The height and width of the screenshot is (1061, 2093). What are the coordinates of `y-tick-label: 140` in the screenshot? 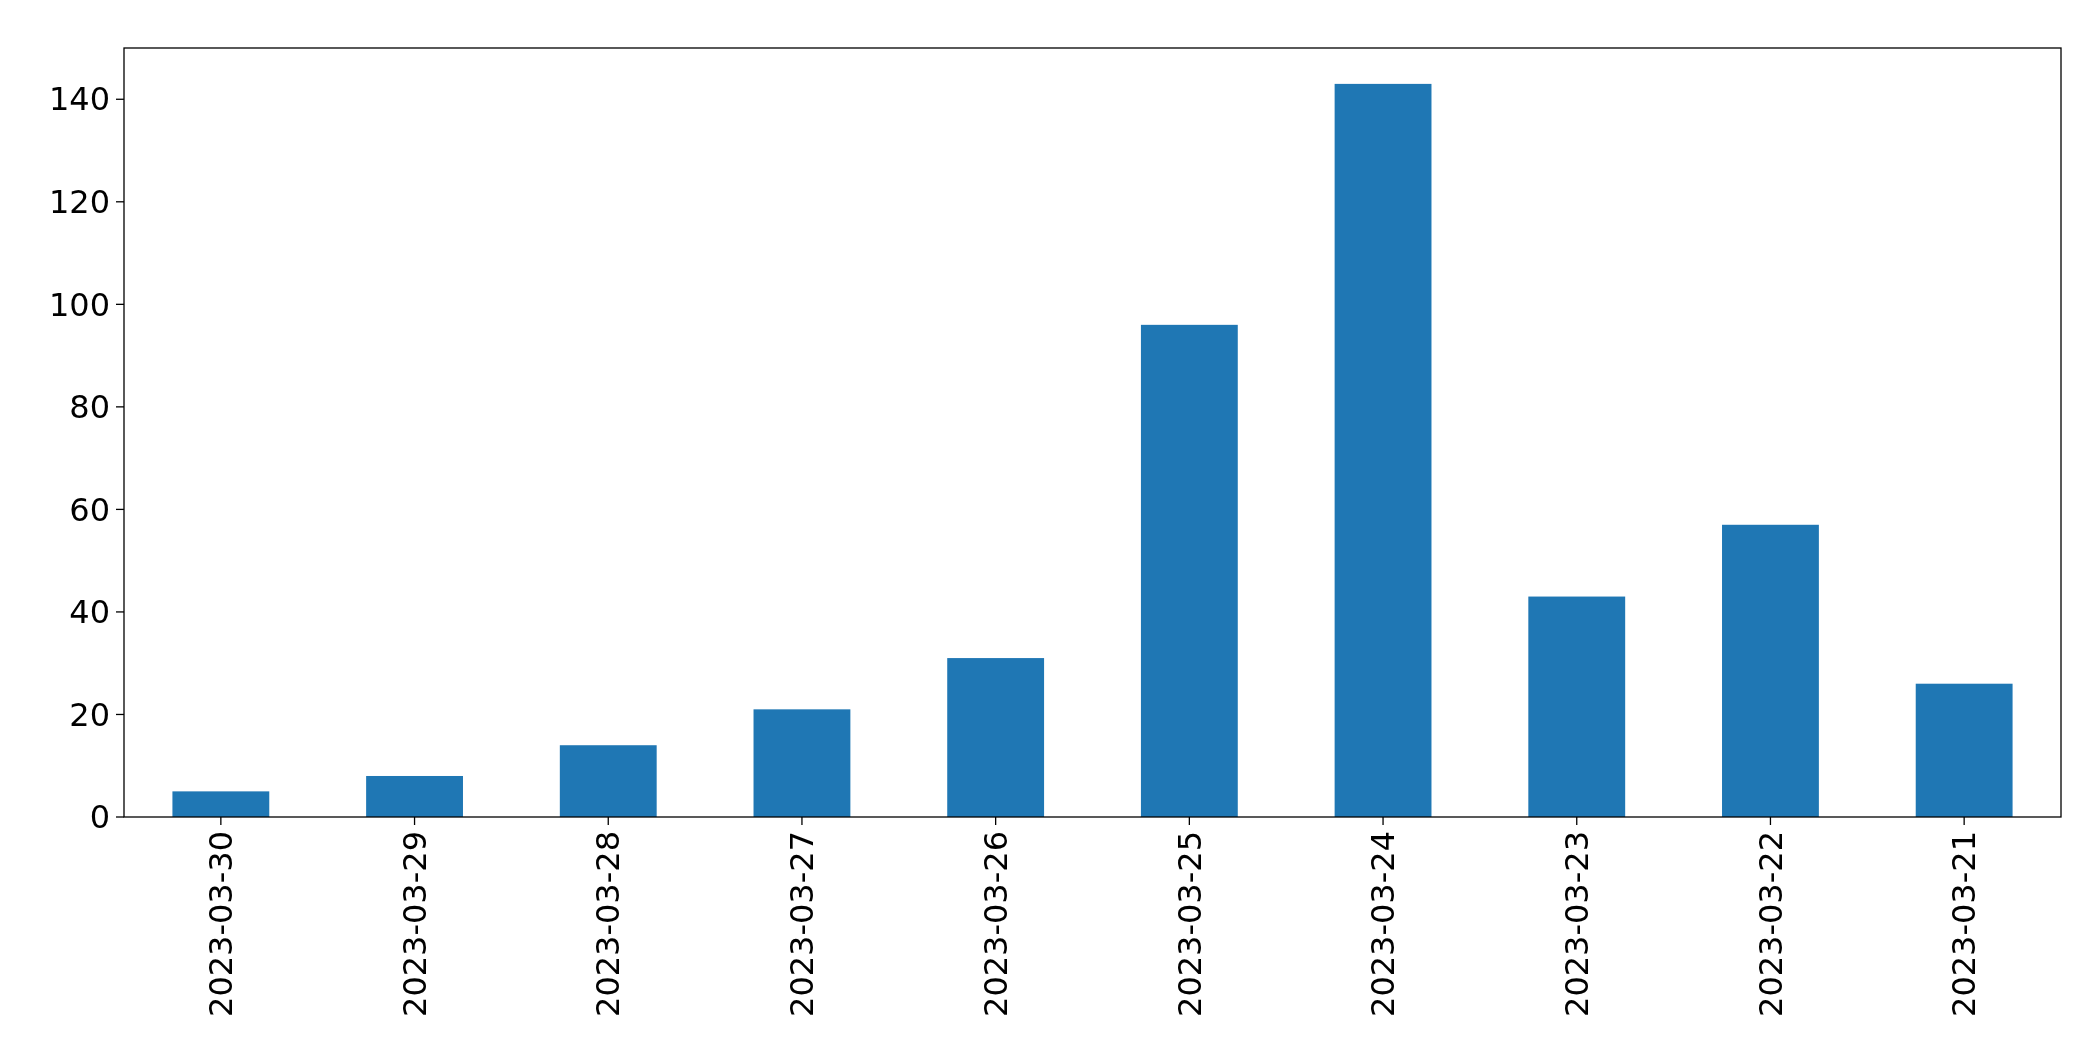 It's located at (79, 99).